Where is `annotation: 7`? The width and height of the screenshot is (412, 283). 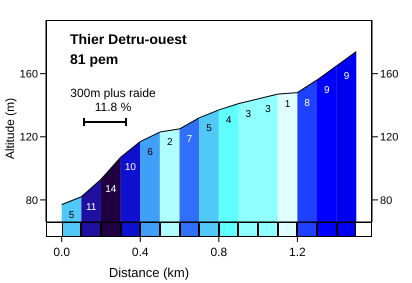
annotation: 7 is located at coordinates (190, 139).